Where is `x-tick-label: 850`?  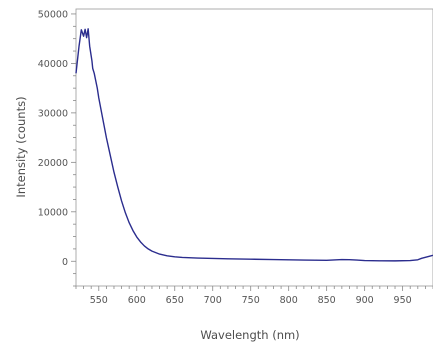
x-tick-label: 850 is located at coordinates (327, 300).